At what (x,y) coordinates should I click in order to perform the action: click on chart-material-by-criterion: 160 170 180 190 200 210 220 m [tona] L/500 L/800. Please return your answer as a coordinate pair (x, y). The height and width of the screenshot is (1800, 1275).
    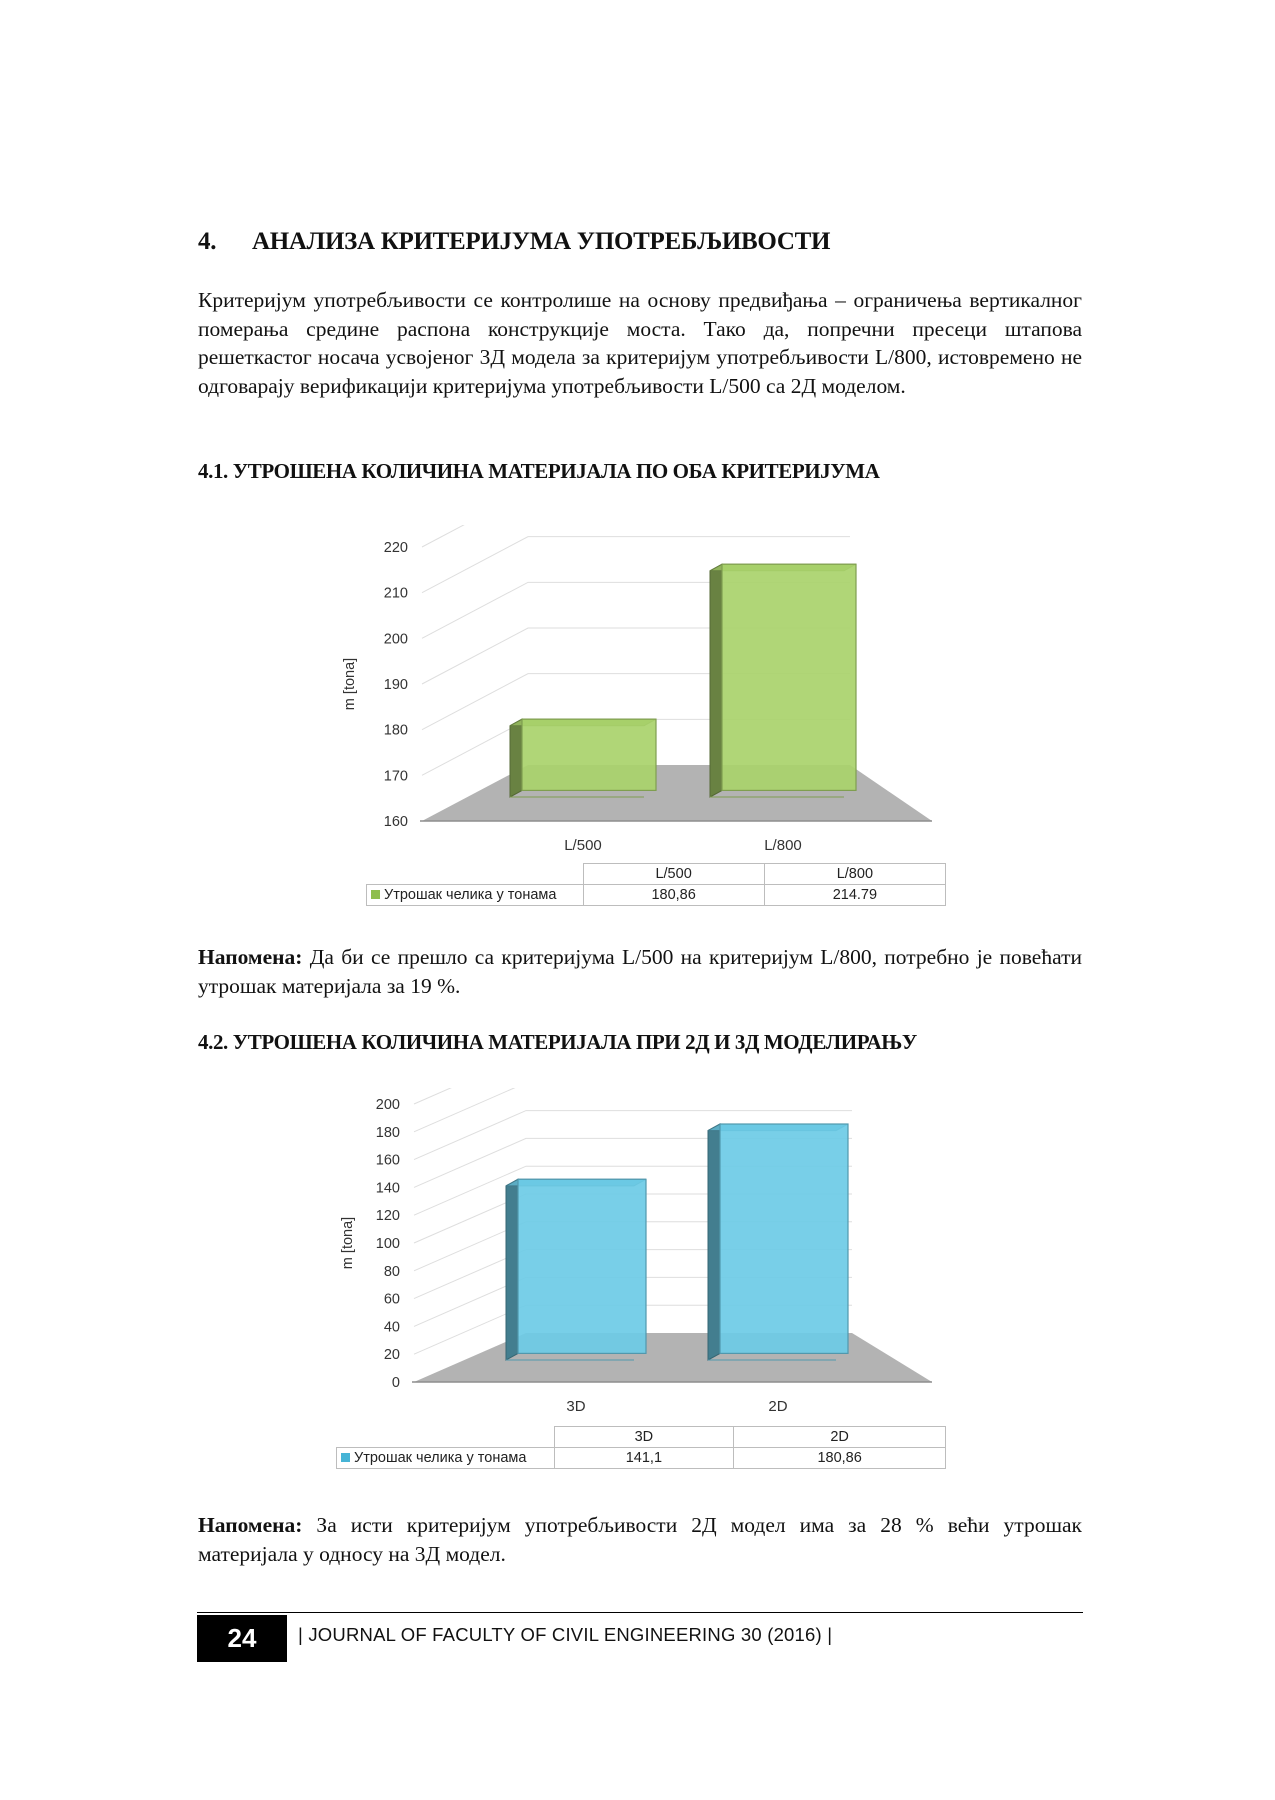
    Looking at the image, I should click on (637, 689).